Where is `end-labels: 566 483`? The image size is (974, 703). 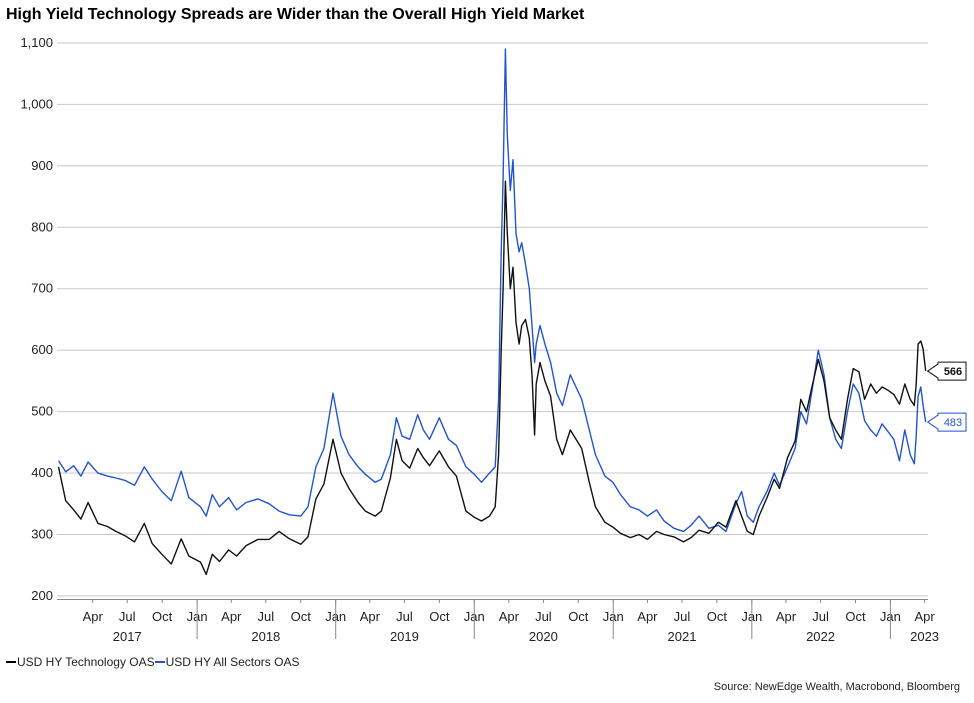 end-labels: 566 483 is located at coordinates (946, 396).